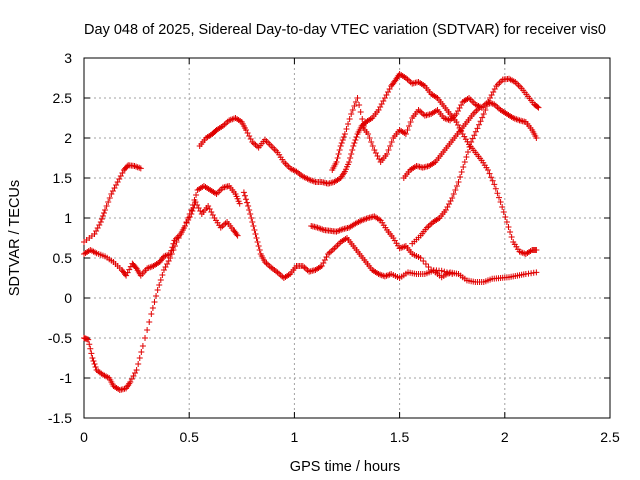 This screenshot has width=640, height=480. I want to click on y-tick-label: 3, so click(68, 58).